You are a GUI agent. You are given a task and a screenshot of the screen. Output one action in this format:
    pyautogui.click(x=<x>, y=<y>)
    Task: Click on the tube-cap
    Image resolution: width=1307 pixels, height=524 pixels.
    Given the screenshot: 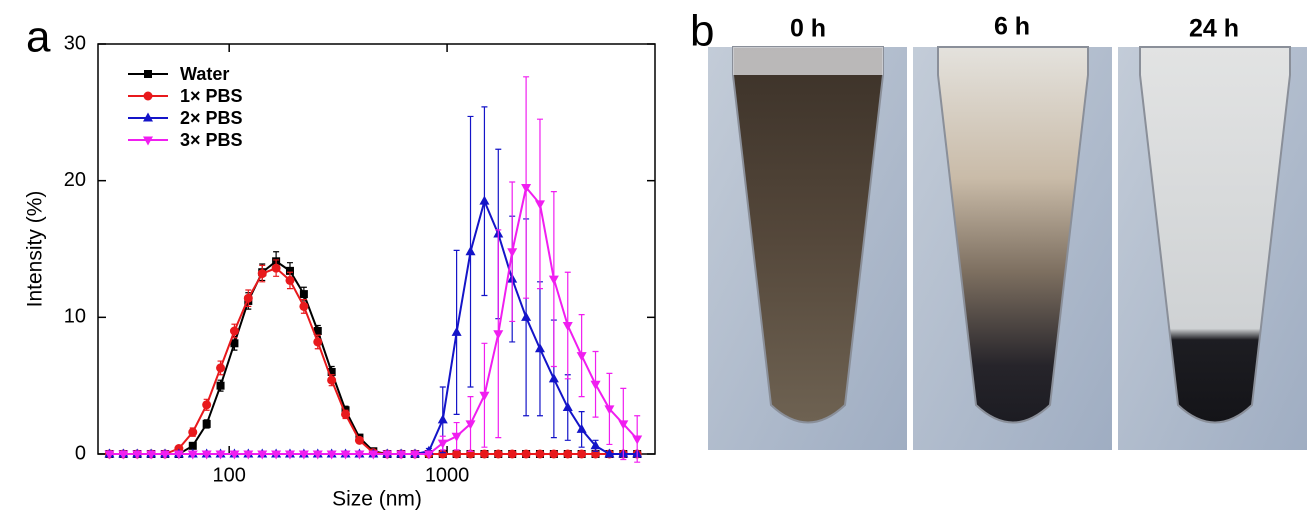 What is the action you would take?
    pyautogui.click(x=808, y=61)
    